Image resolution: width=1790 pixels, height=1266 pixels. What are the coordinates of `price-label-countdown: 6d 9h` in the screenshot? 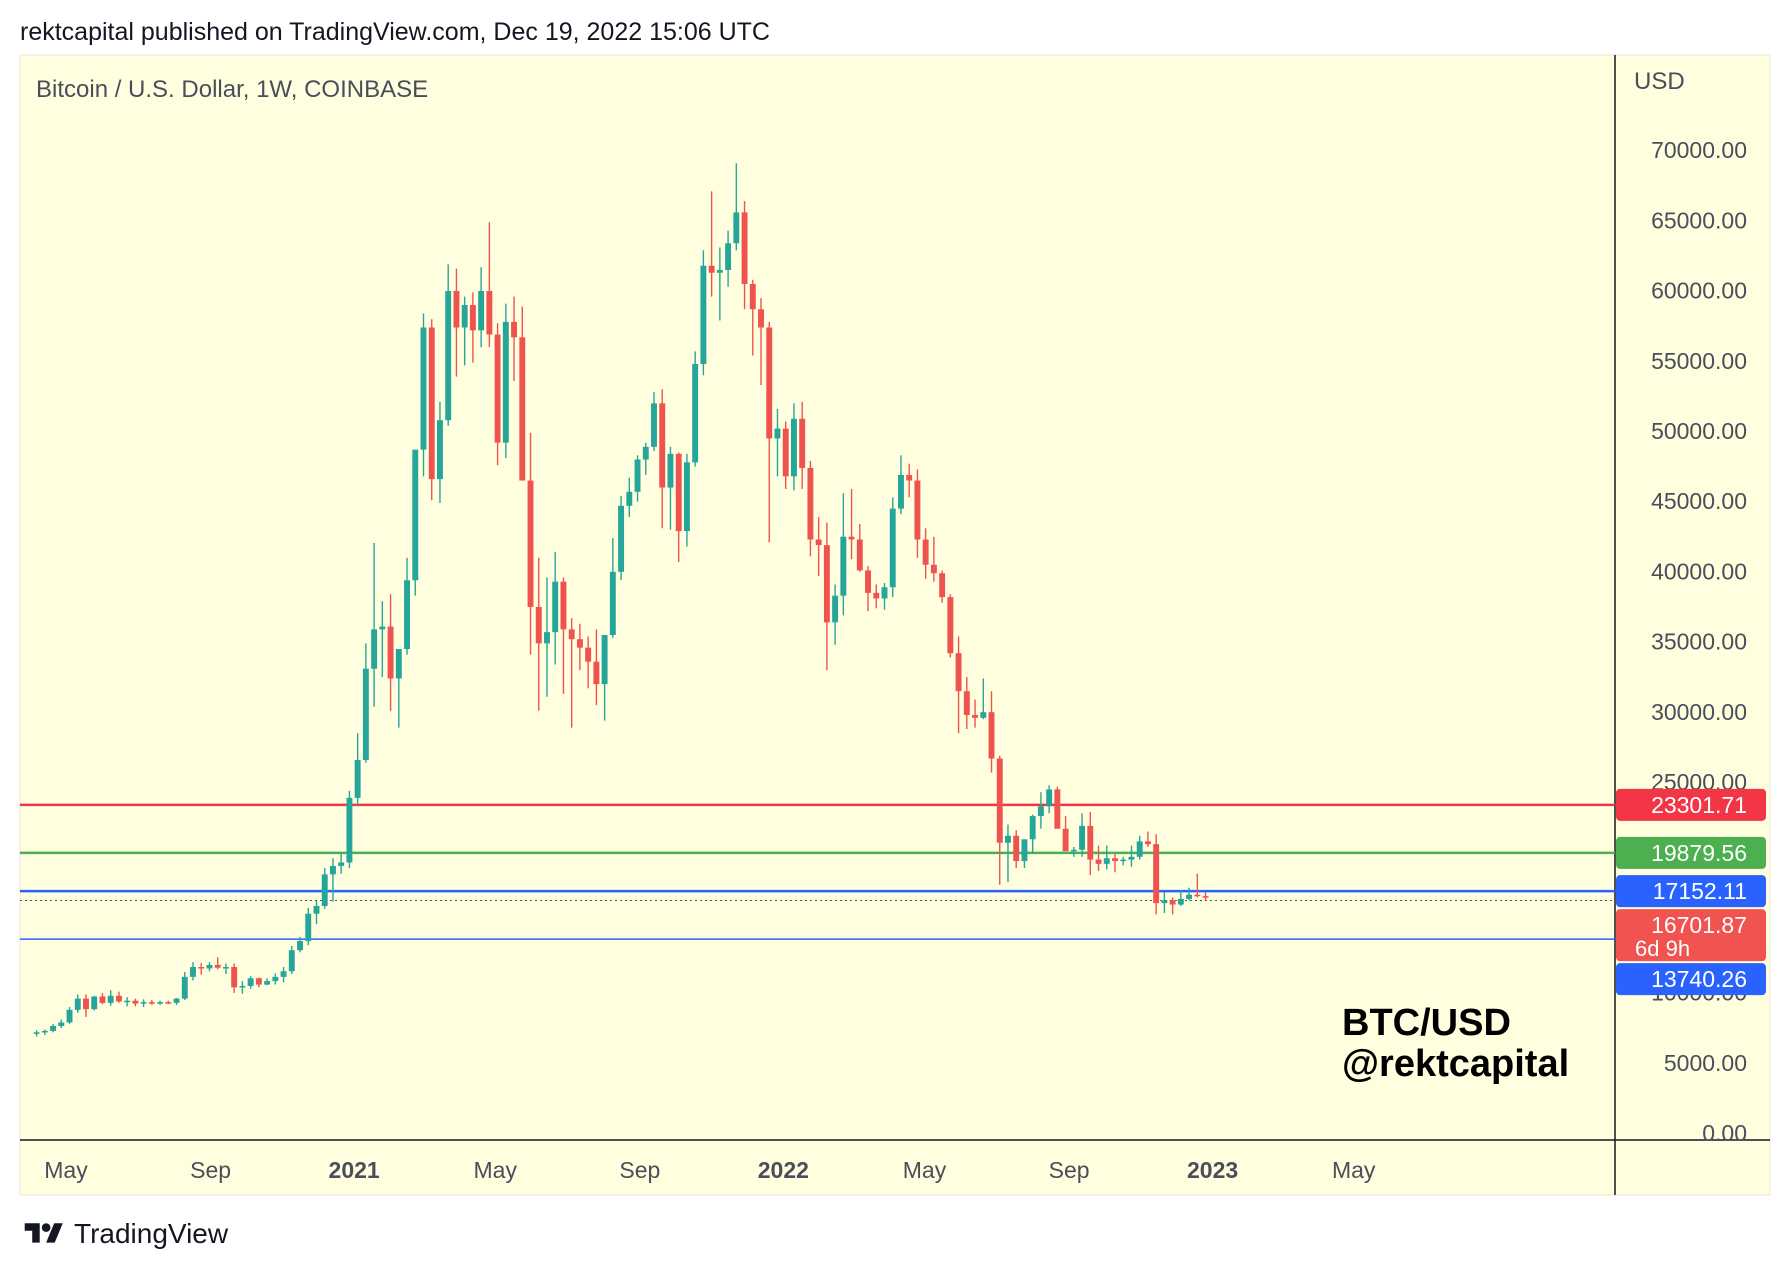 It's located at (1662, 948).